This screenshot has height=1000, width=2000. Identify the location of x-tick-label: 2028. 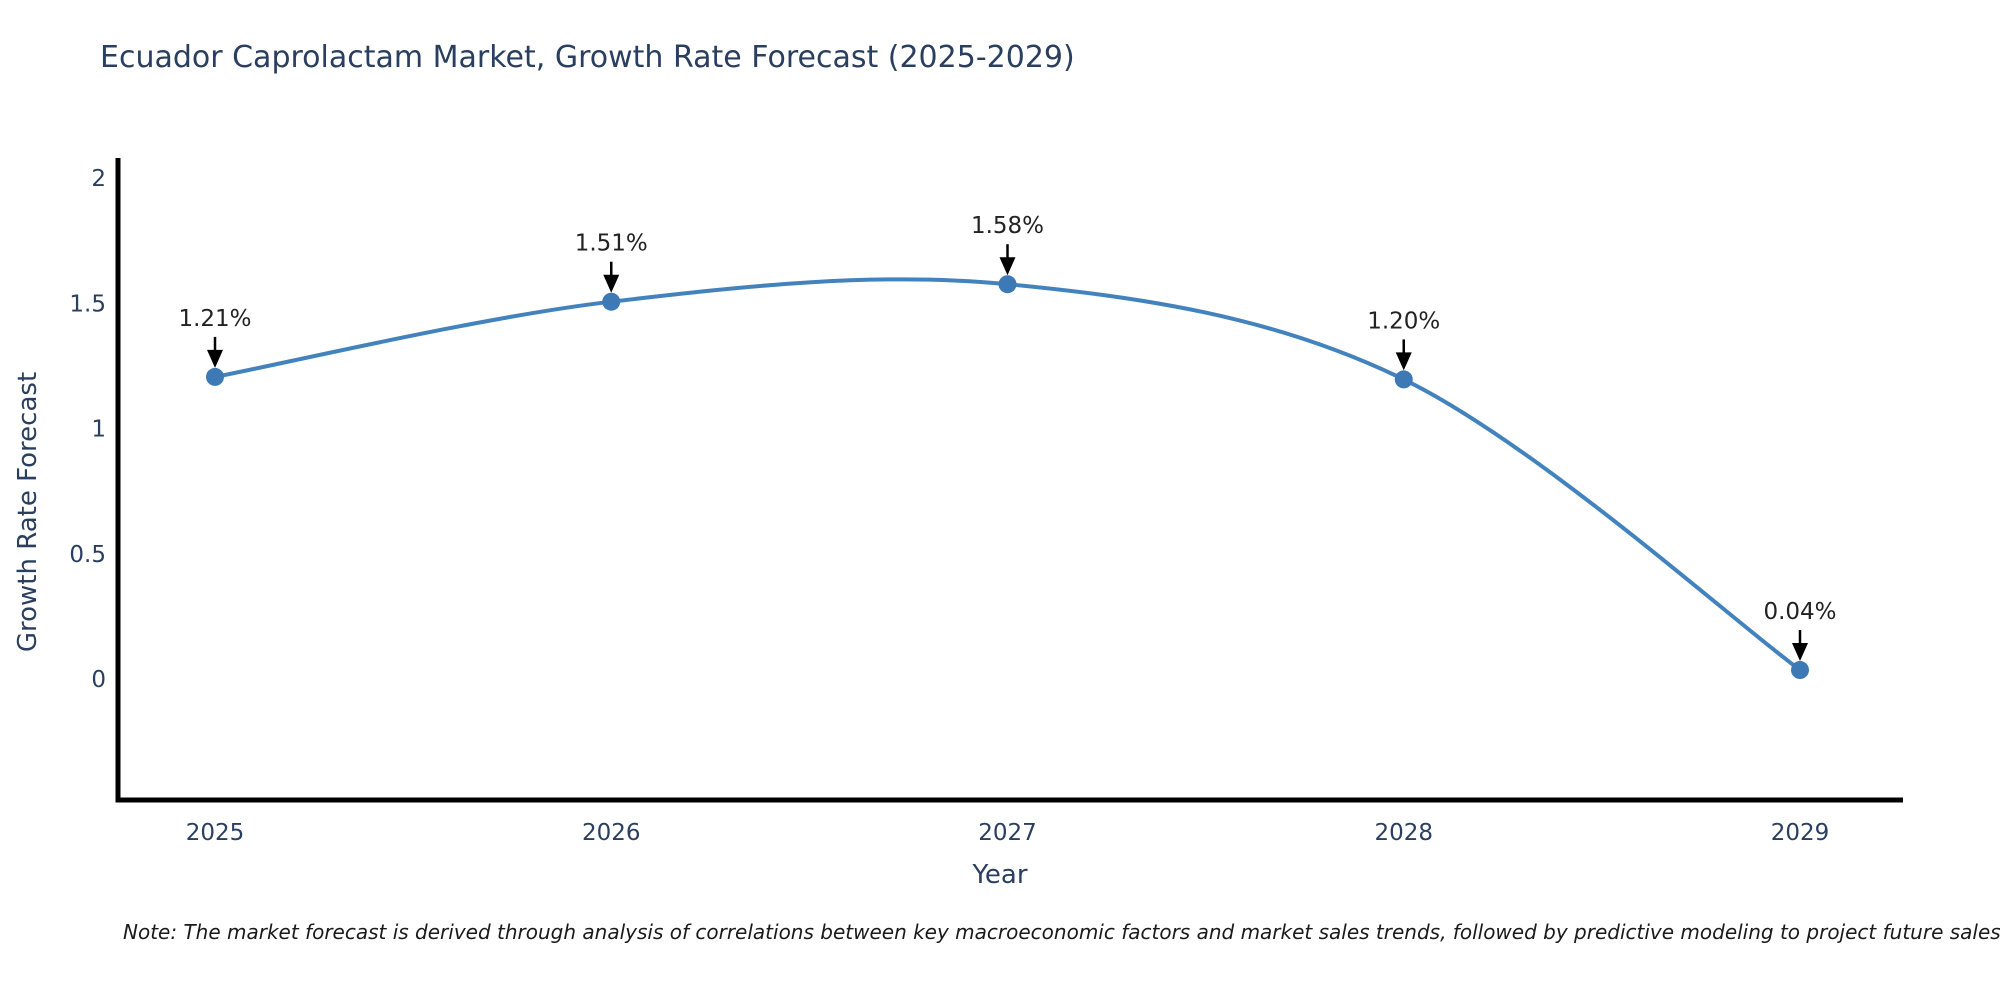
(1403, 833).